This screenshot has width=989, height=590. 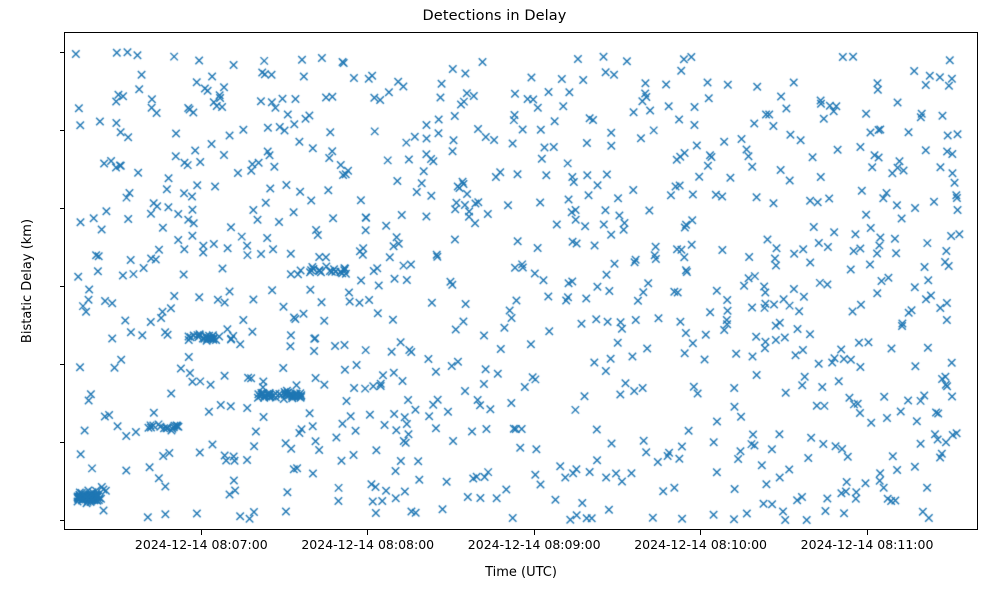 I want to click on x-tick-label: 2024-12-14 08:11:00, so click(x=867, y=544).